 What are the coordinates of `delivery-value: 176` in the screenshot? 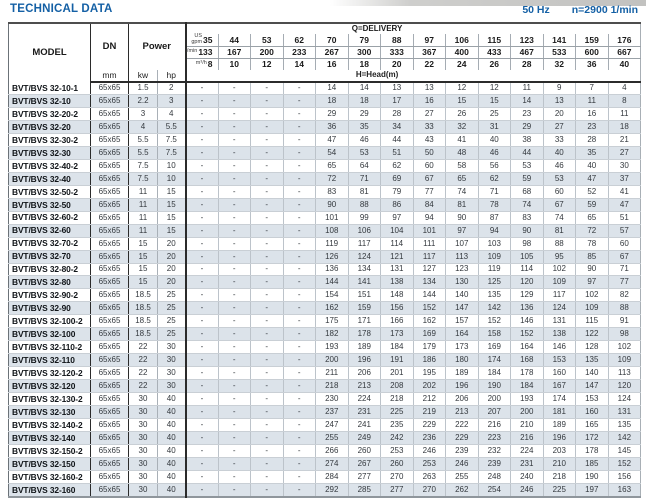 It's located at (624, 40).